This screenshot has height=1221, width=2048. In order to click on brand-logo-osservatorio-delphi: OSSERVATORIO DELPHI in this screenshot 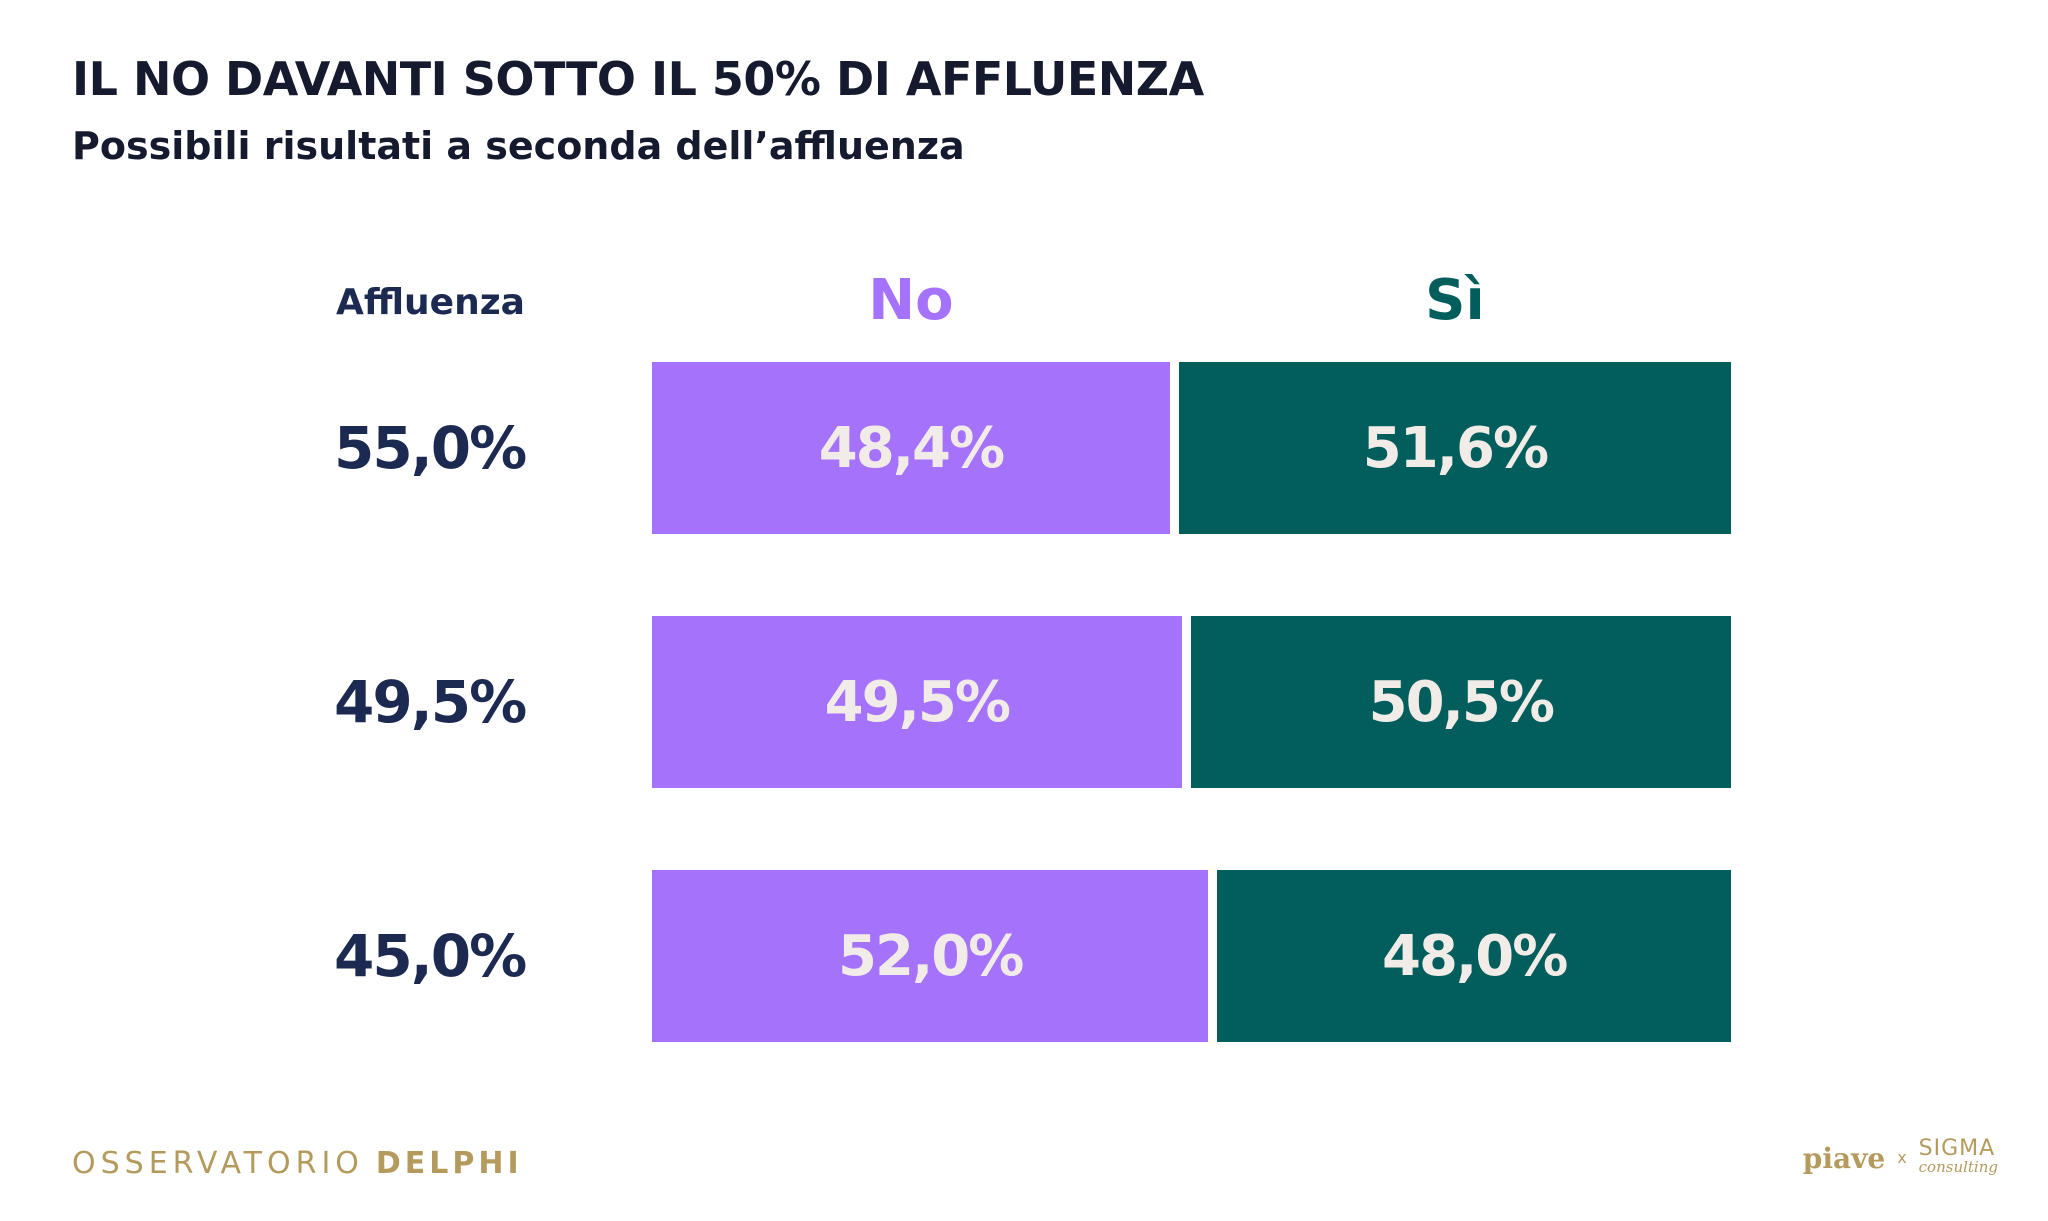, I will do `click(297, 1163)`.